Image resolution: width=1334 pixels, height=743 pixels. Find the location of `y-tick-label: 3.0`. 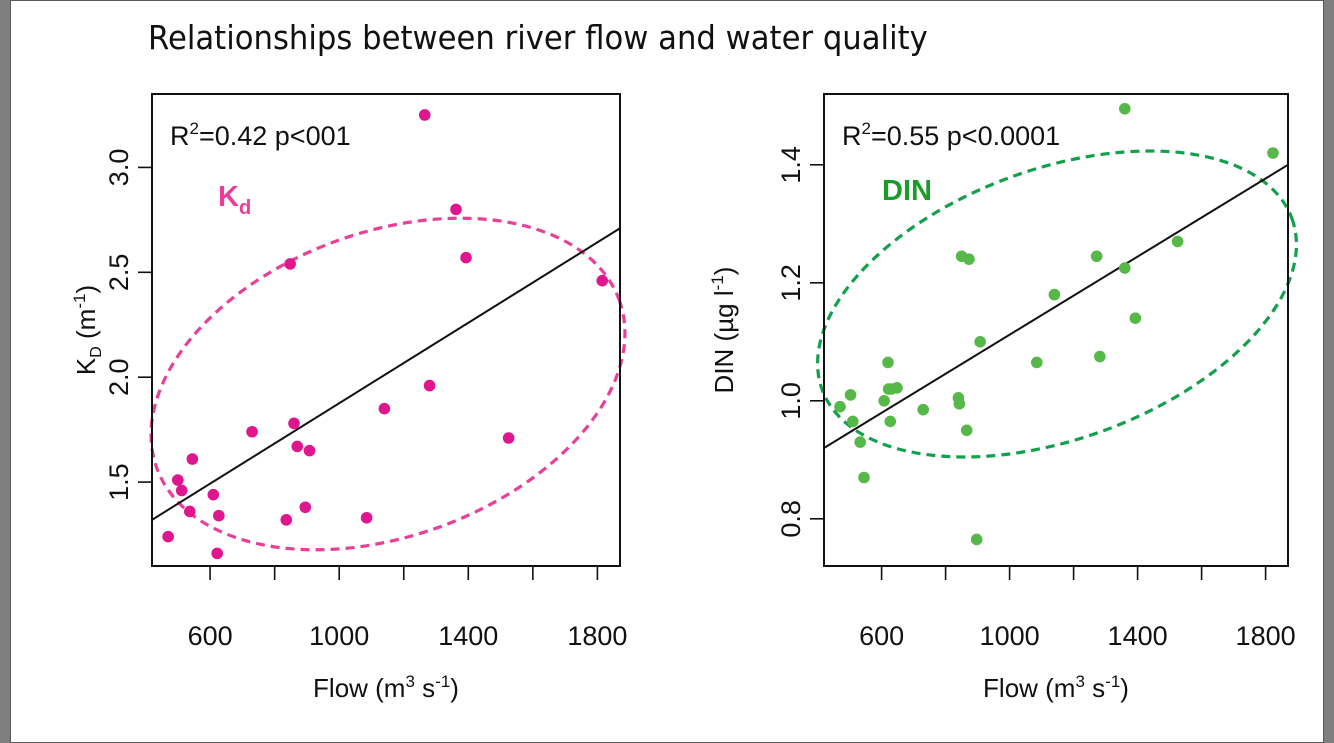

y-tick-label: 3.0 is located at coordinates (119, 168).